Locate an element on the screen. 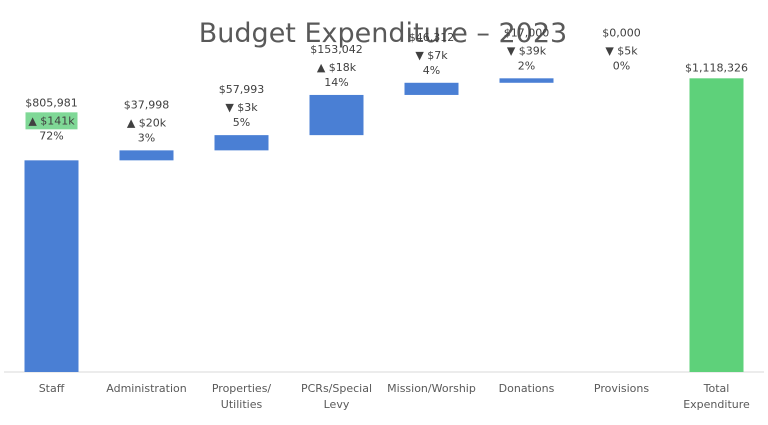  change-label: ▼ $3k is located at coordinates (241, 107).